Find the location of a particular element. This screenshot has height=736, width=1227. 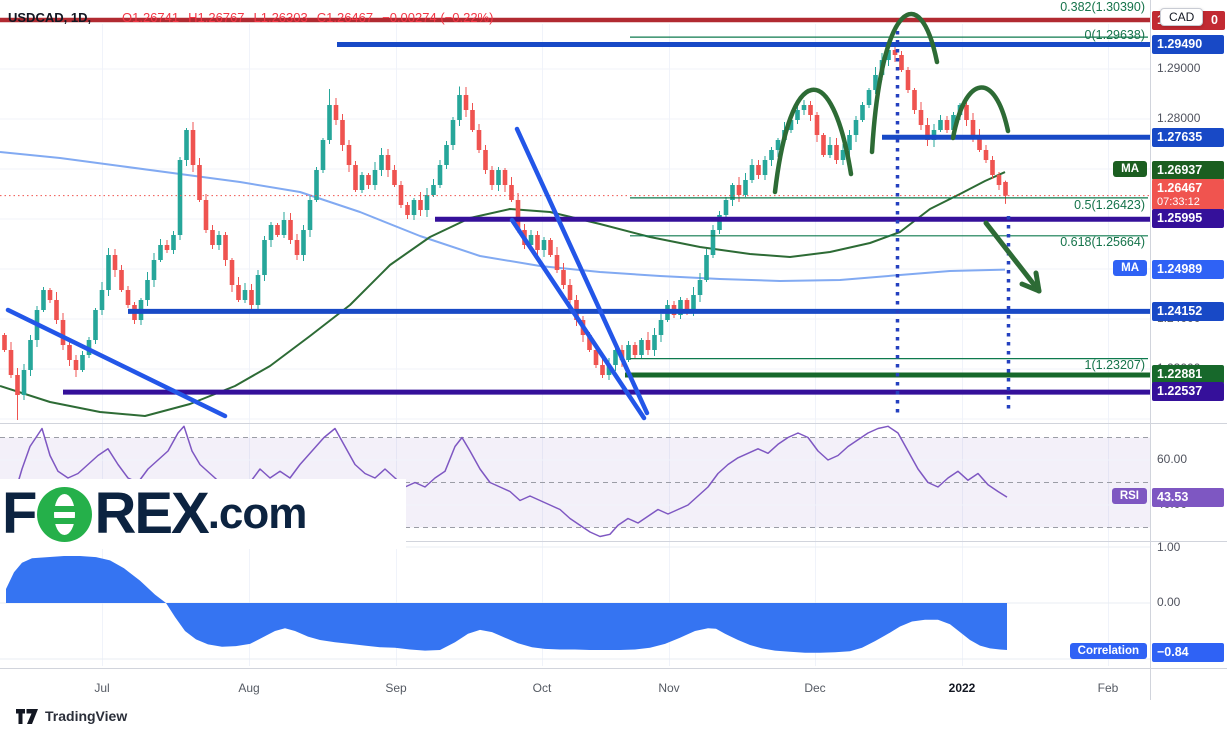

head-and-shoulders-annotation is located at coordinates (891, 103).